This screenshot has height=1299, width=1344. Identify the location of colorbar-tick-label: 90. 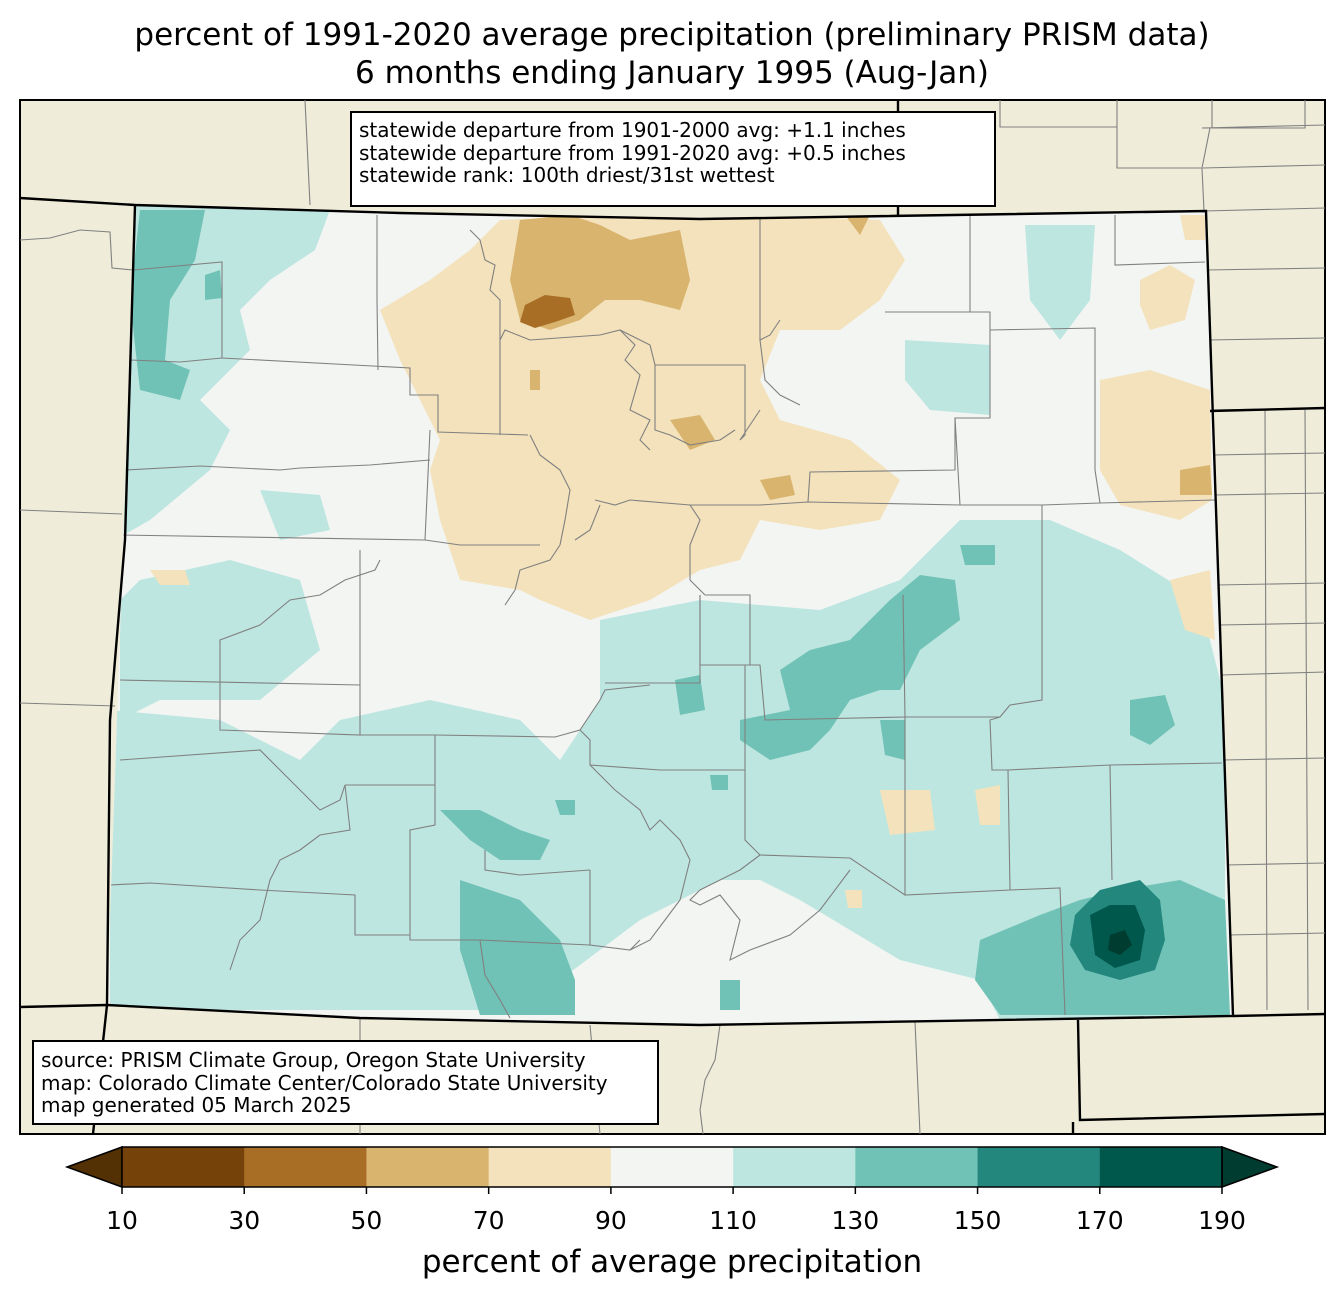
(610, 1220).